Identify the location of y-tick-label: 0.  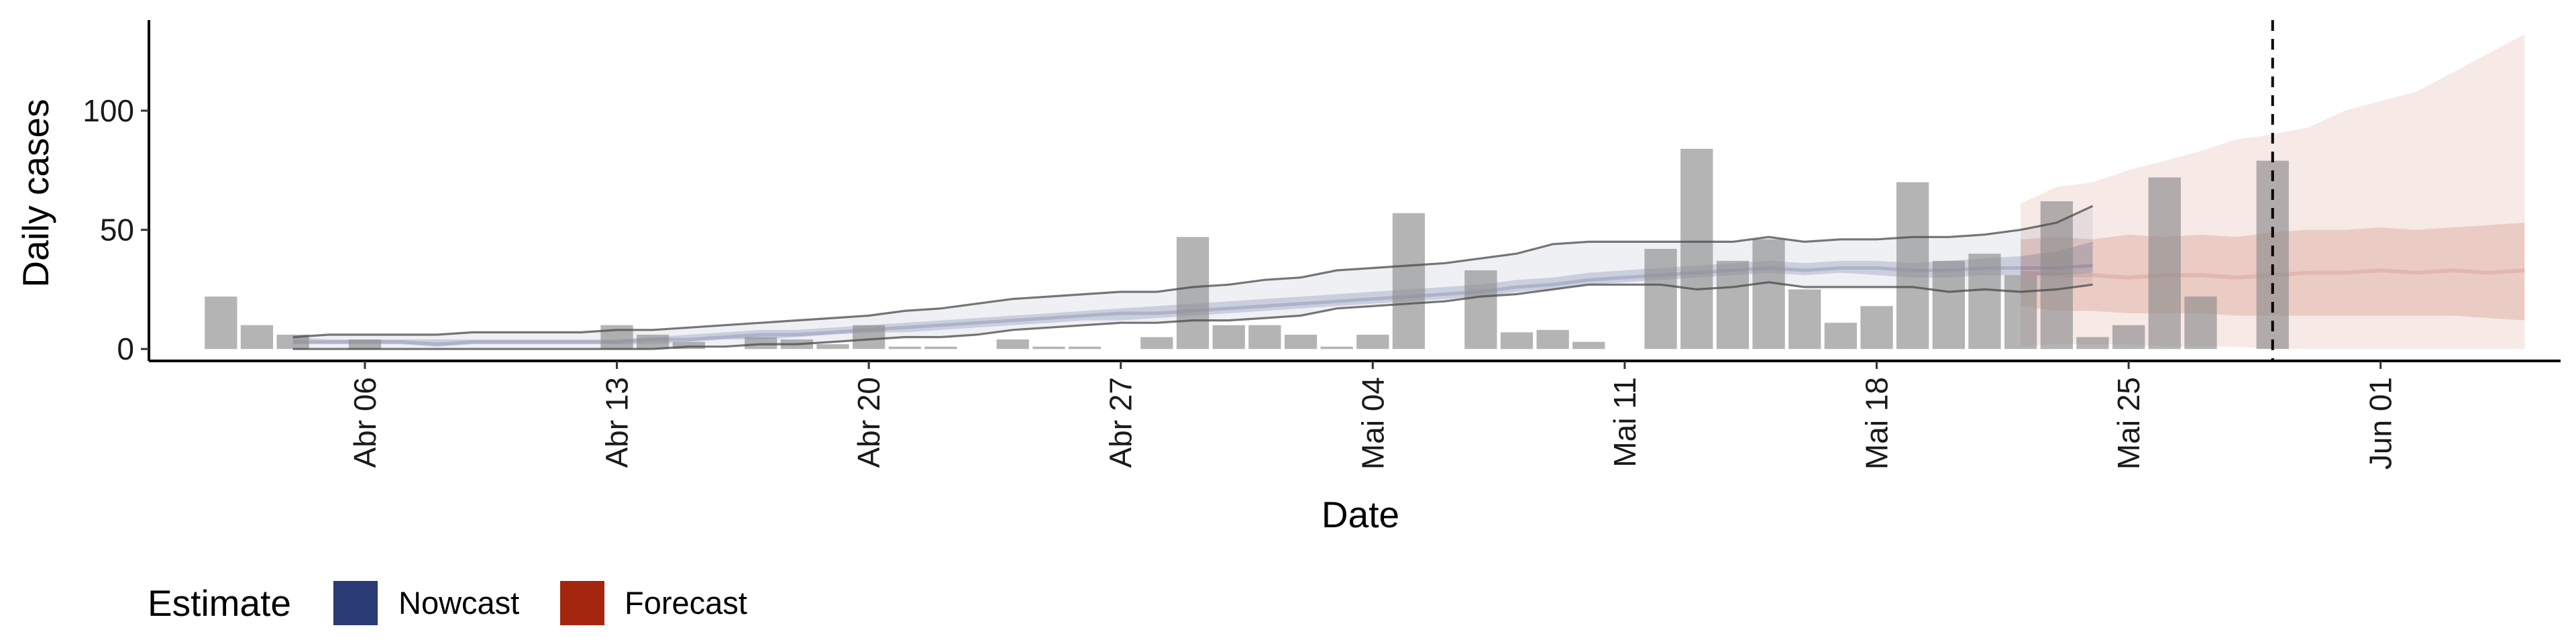
(125, 348).